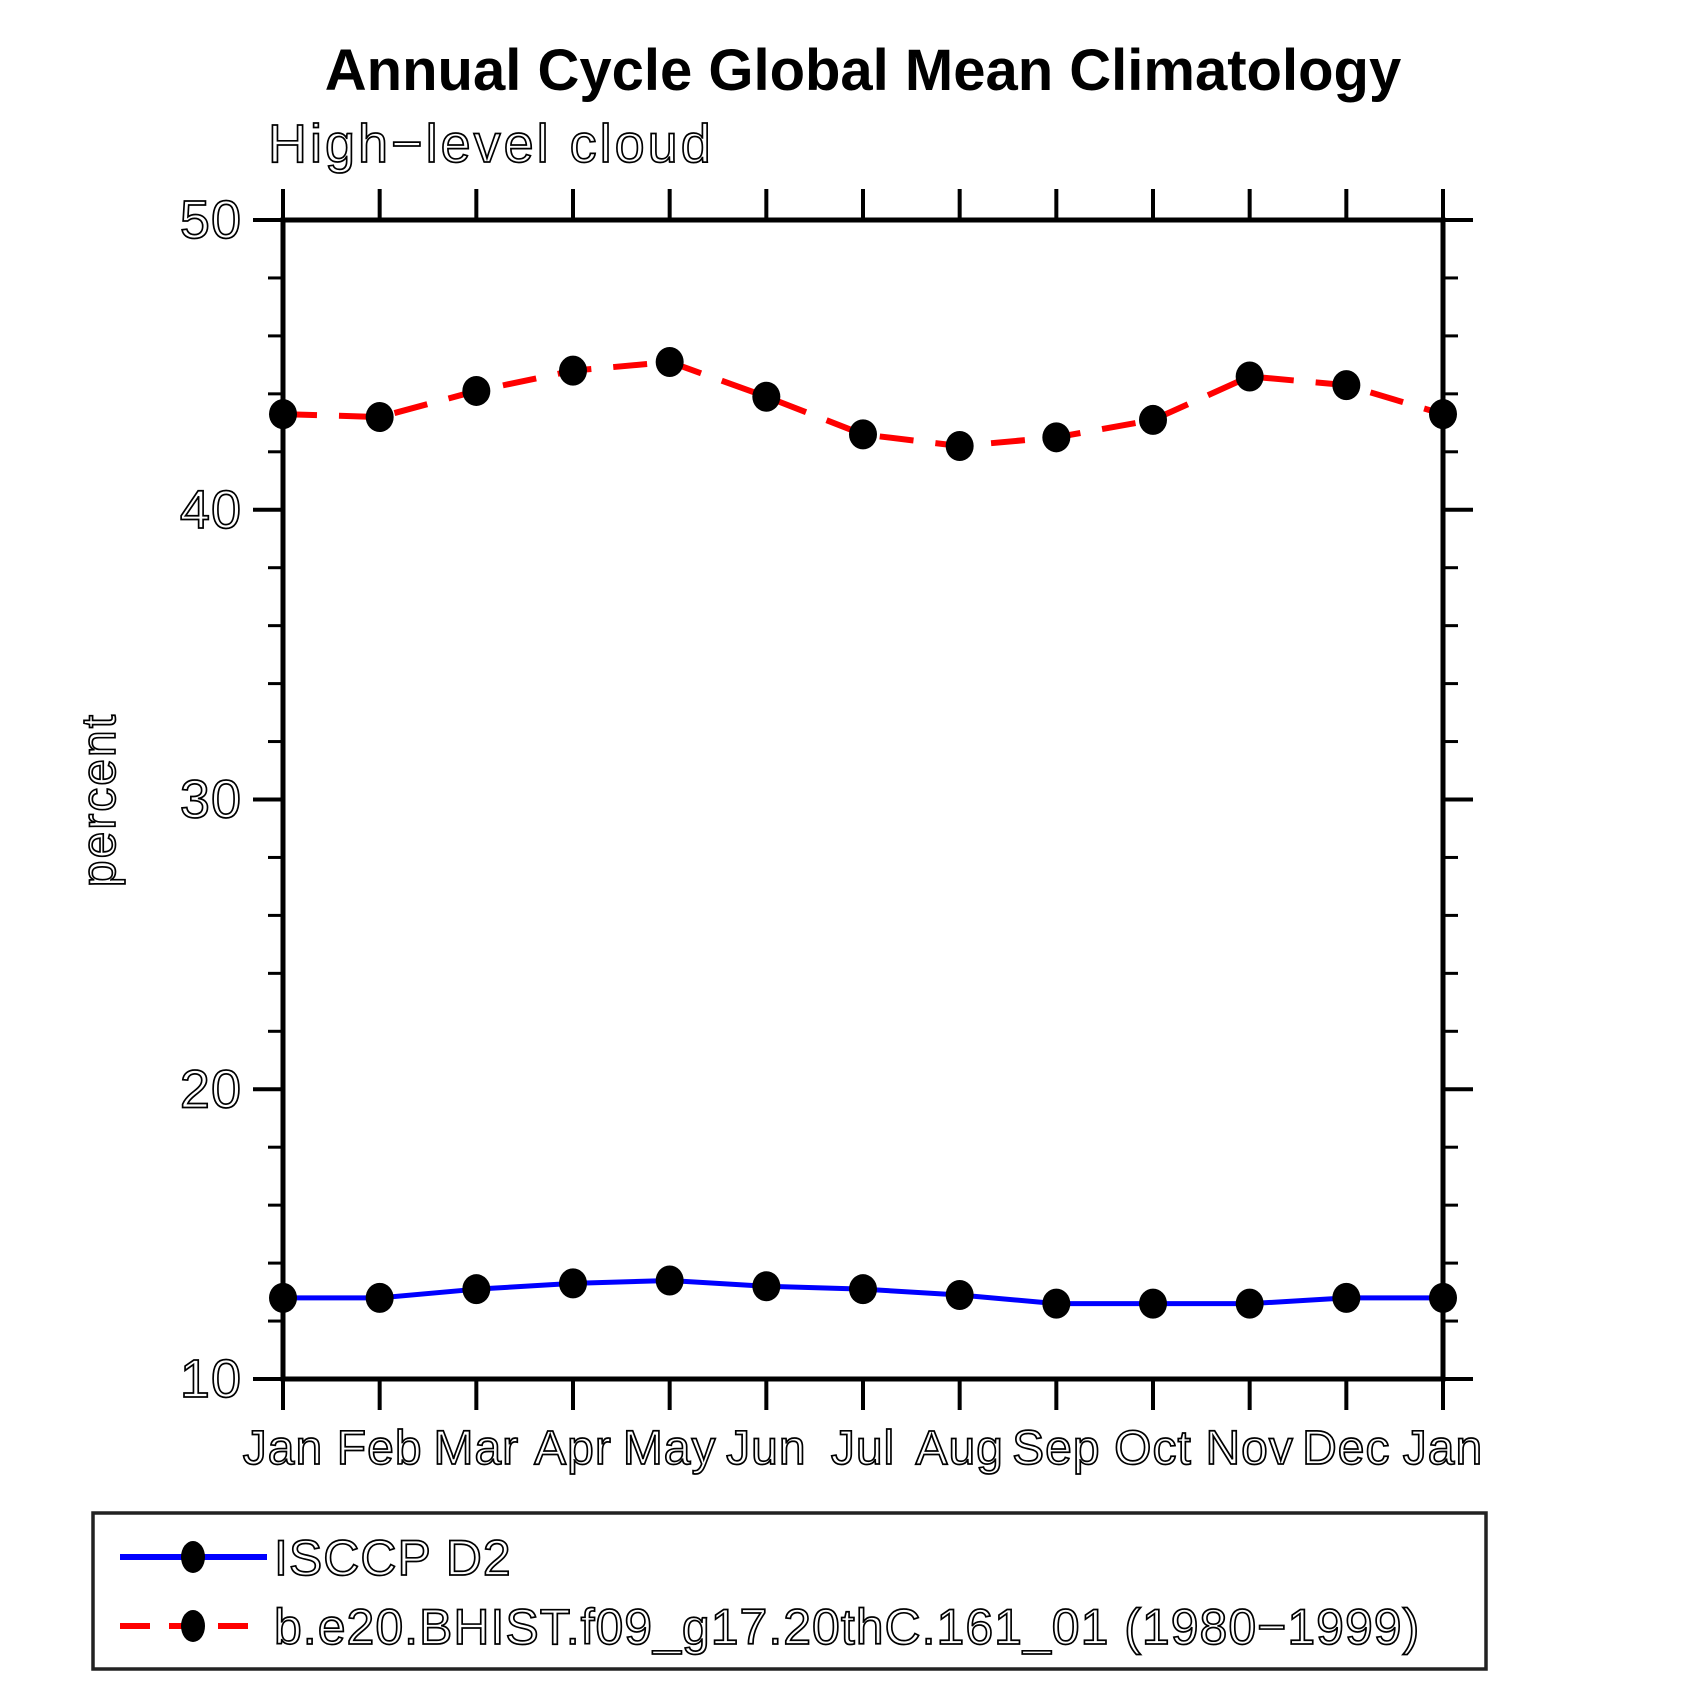  Describe the element at coordinates (1346, 1448) in the screenshot. I see `x-tick-label: Dec` at that location.